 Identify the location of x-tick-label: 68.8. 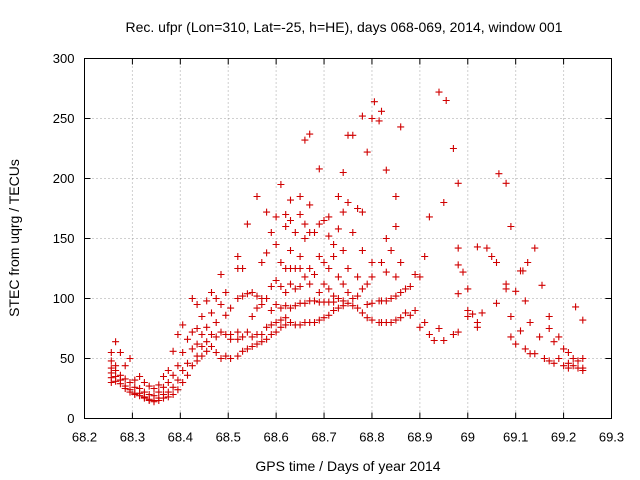
(371, 437).